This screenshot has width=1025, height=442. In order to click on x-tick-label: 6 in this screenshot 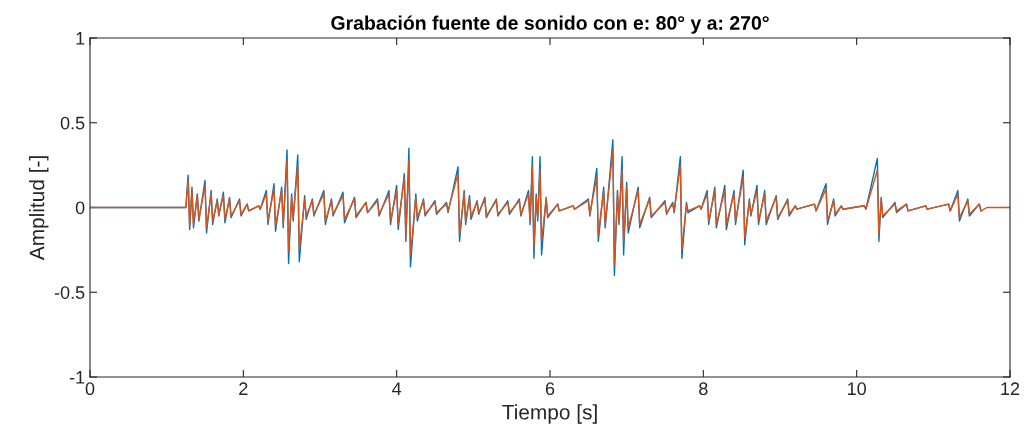, I will do `click(550, 389)`.